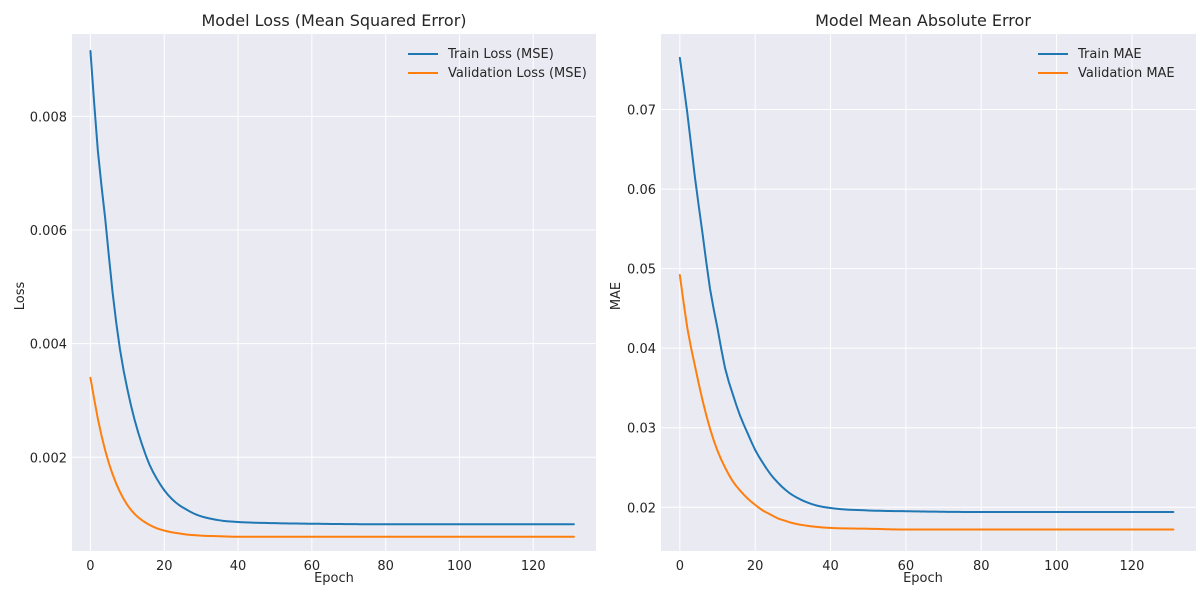 The height and width of the screenshot is (600, 1200). I want to click on mae-x-tick-label: 120, so click(1132, 566).